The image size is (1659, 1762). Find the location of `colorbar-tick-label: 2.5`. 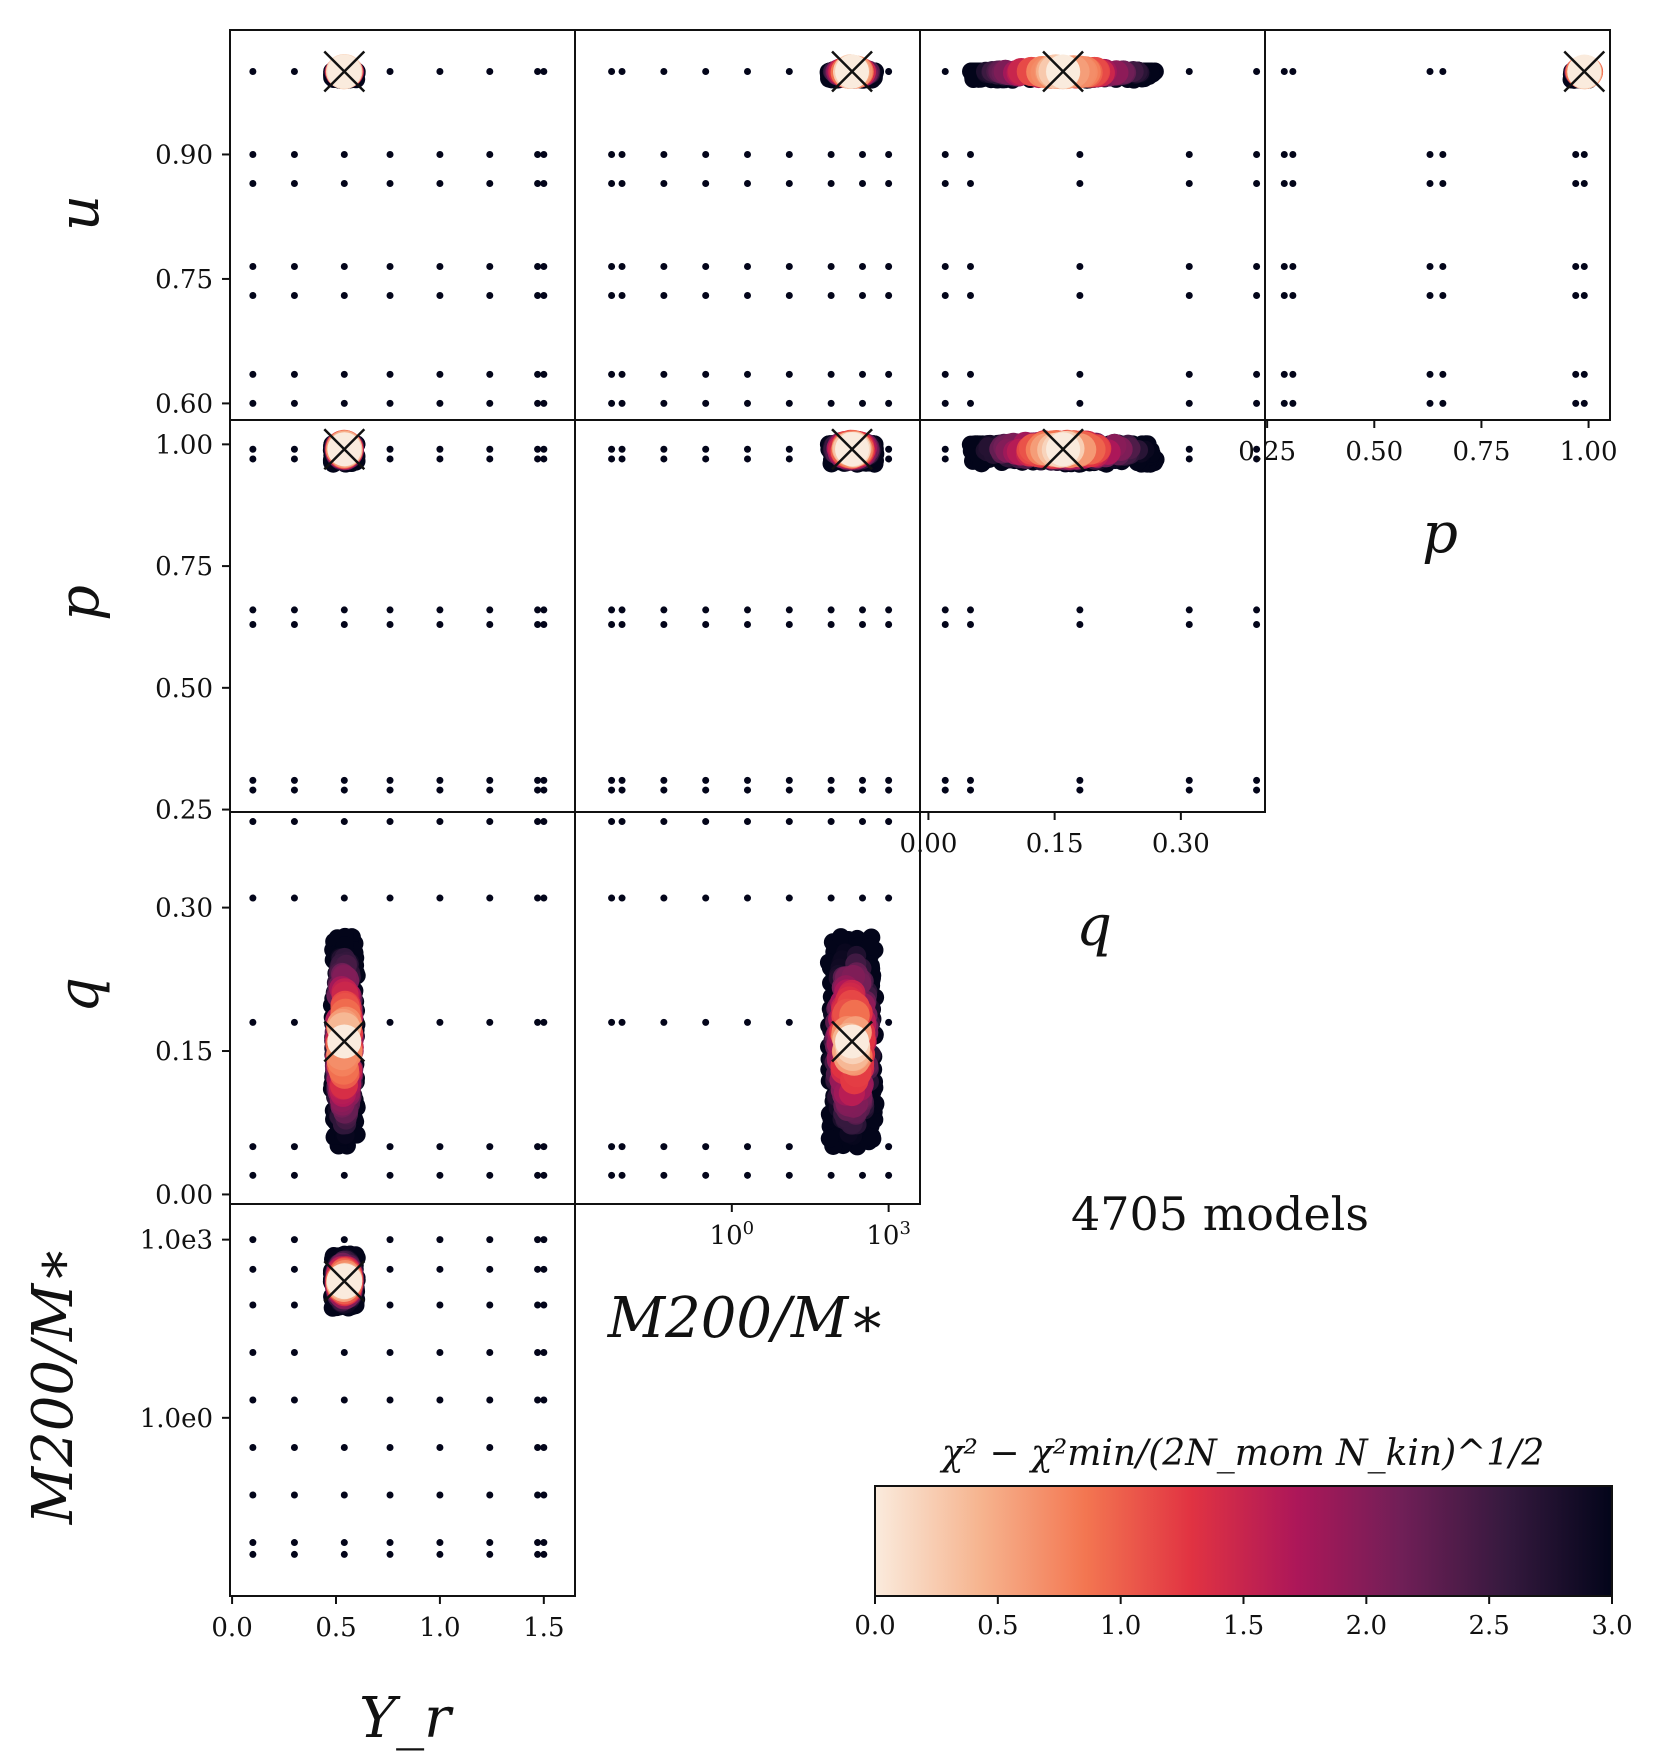

colorbar-tick-label: 2.5 is located at coordinates (1488, 1626).